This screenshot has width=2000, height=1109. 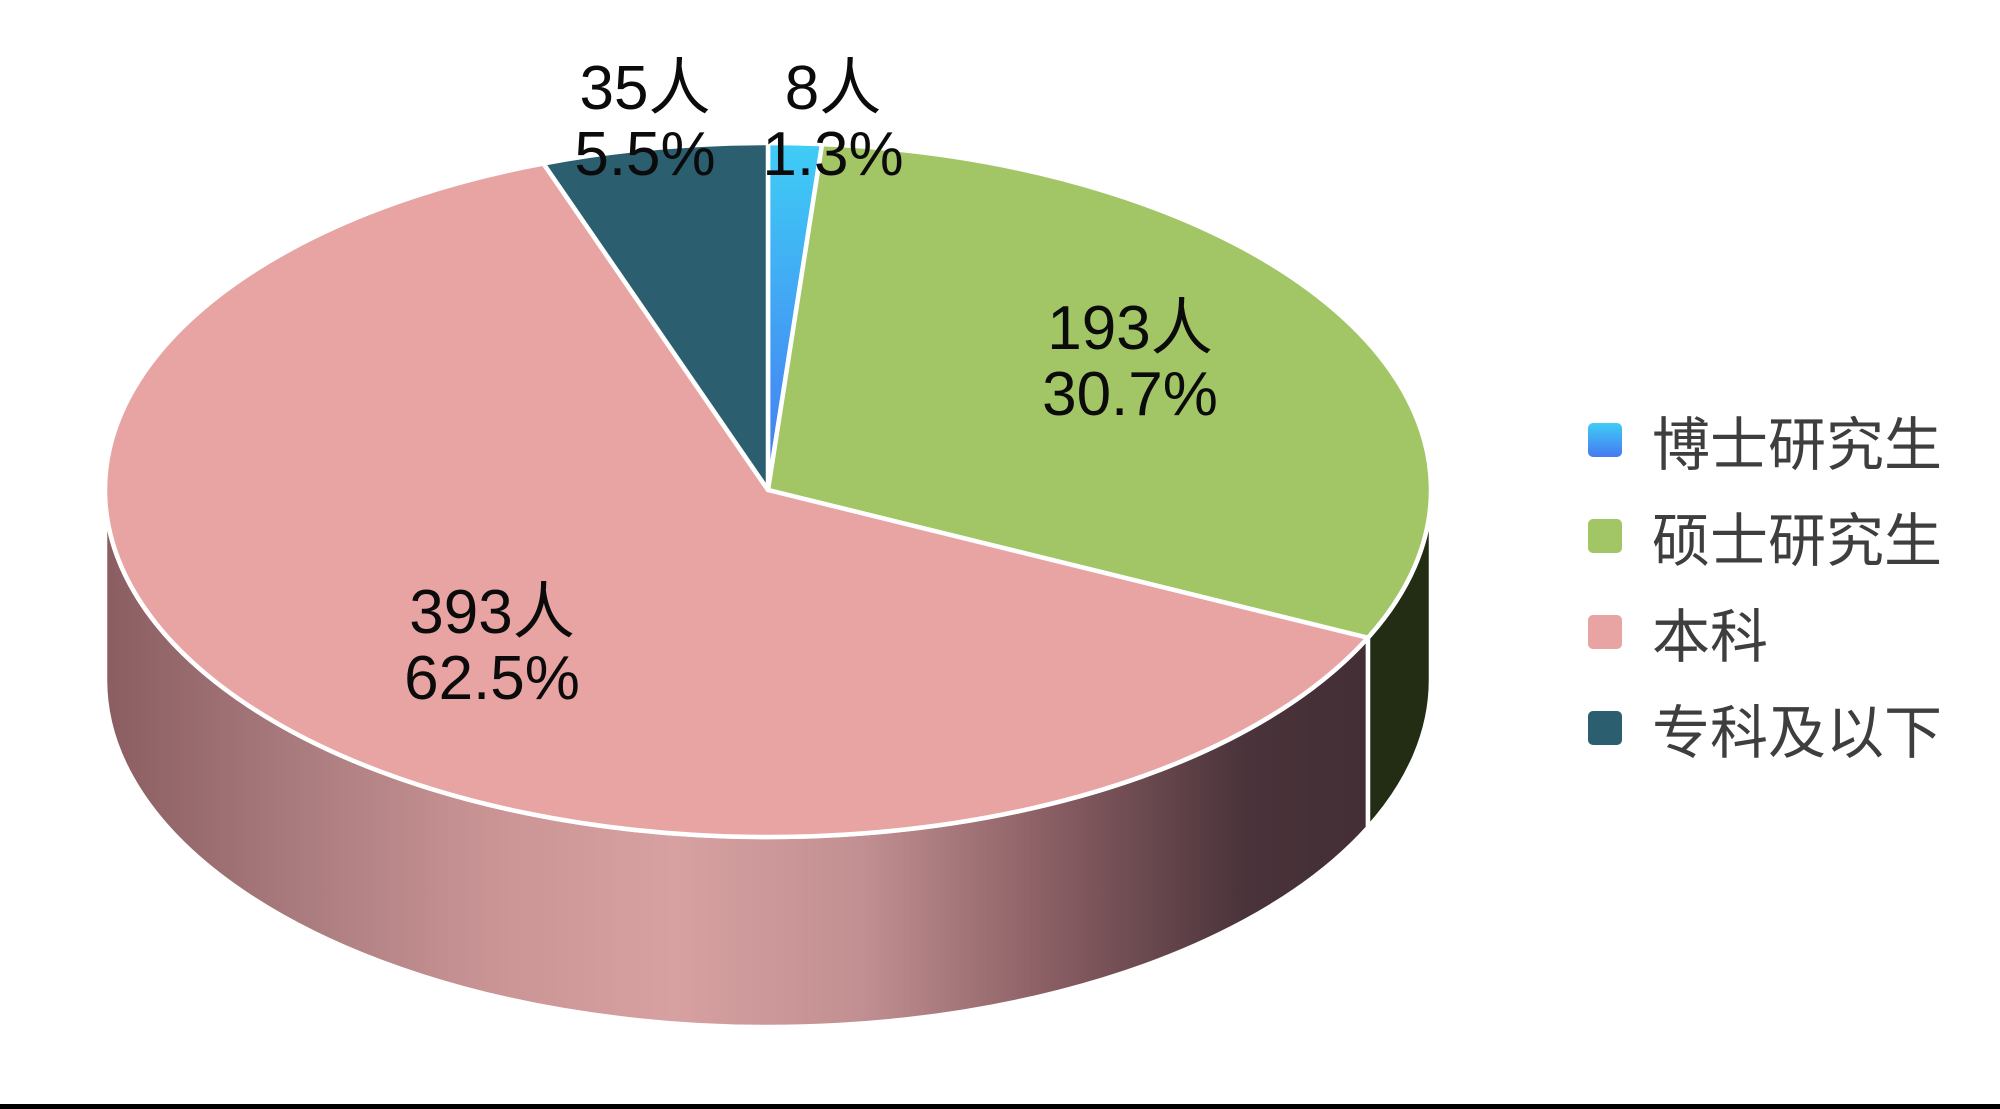 What do you see at coordinates (833, 88) in the screenshot?
I see `slice-value: 8人` at bounding box center [833, 88].